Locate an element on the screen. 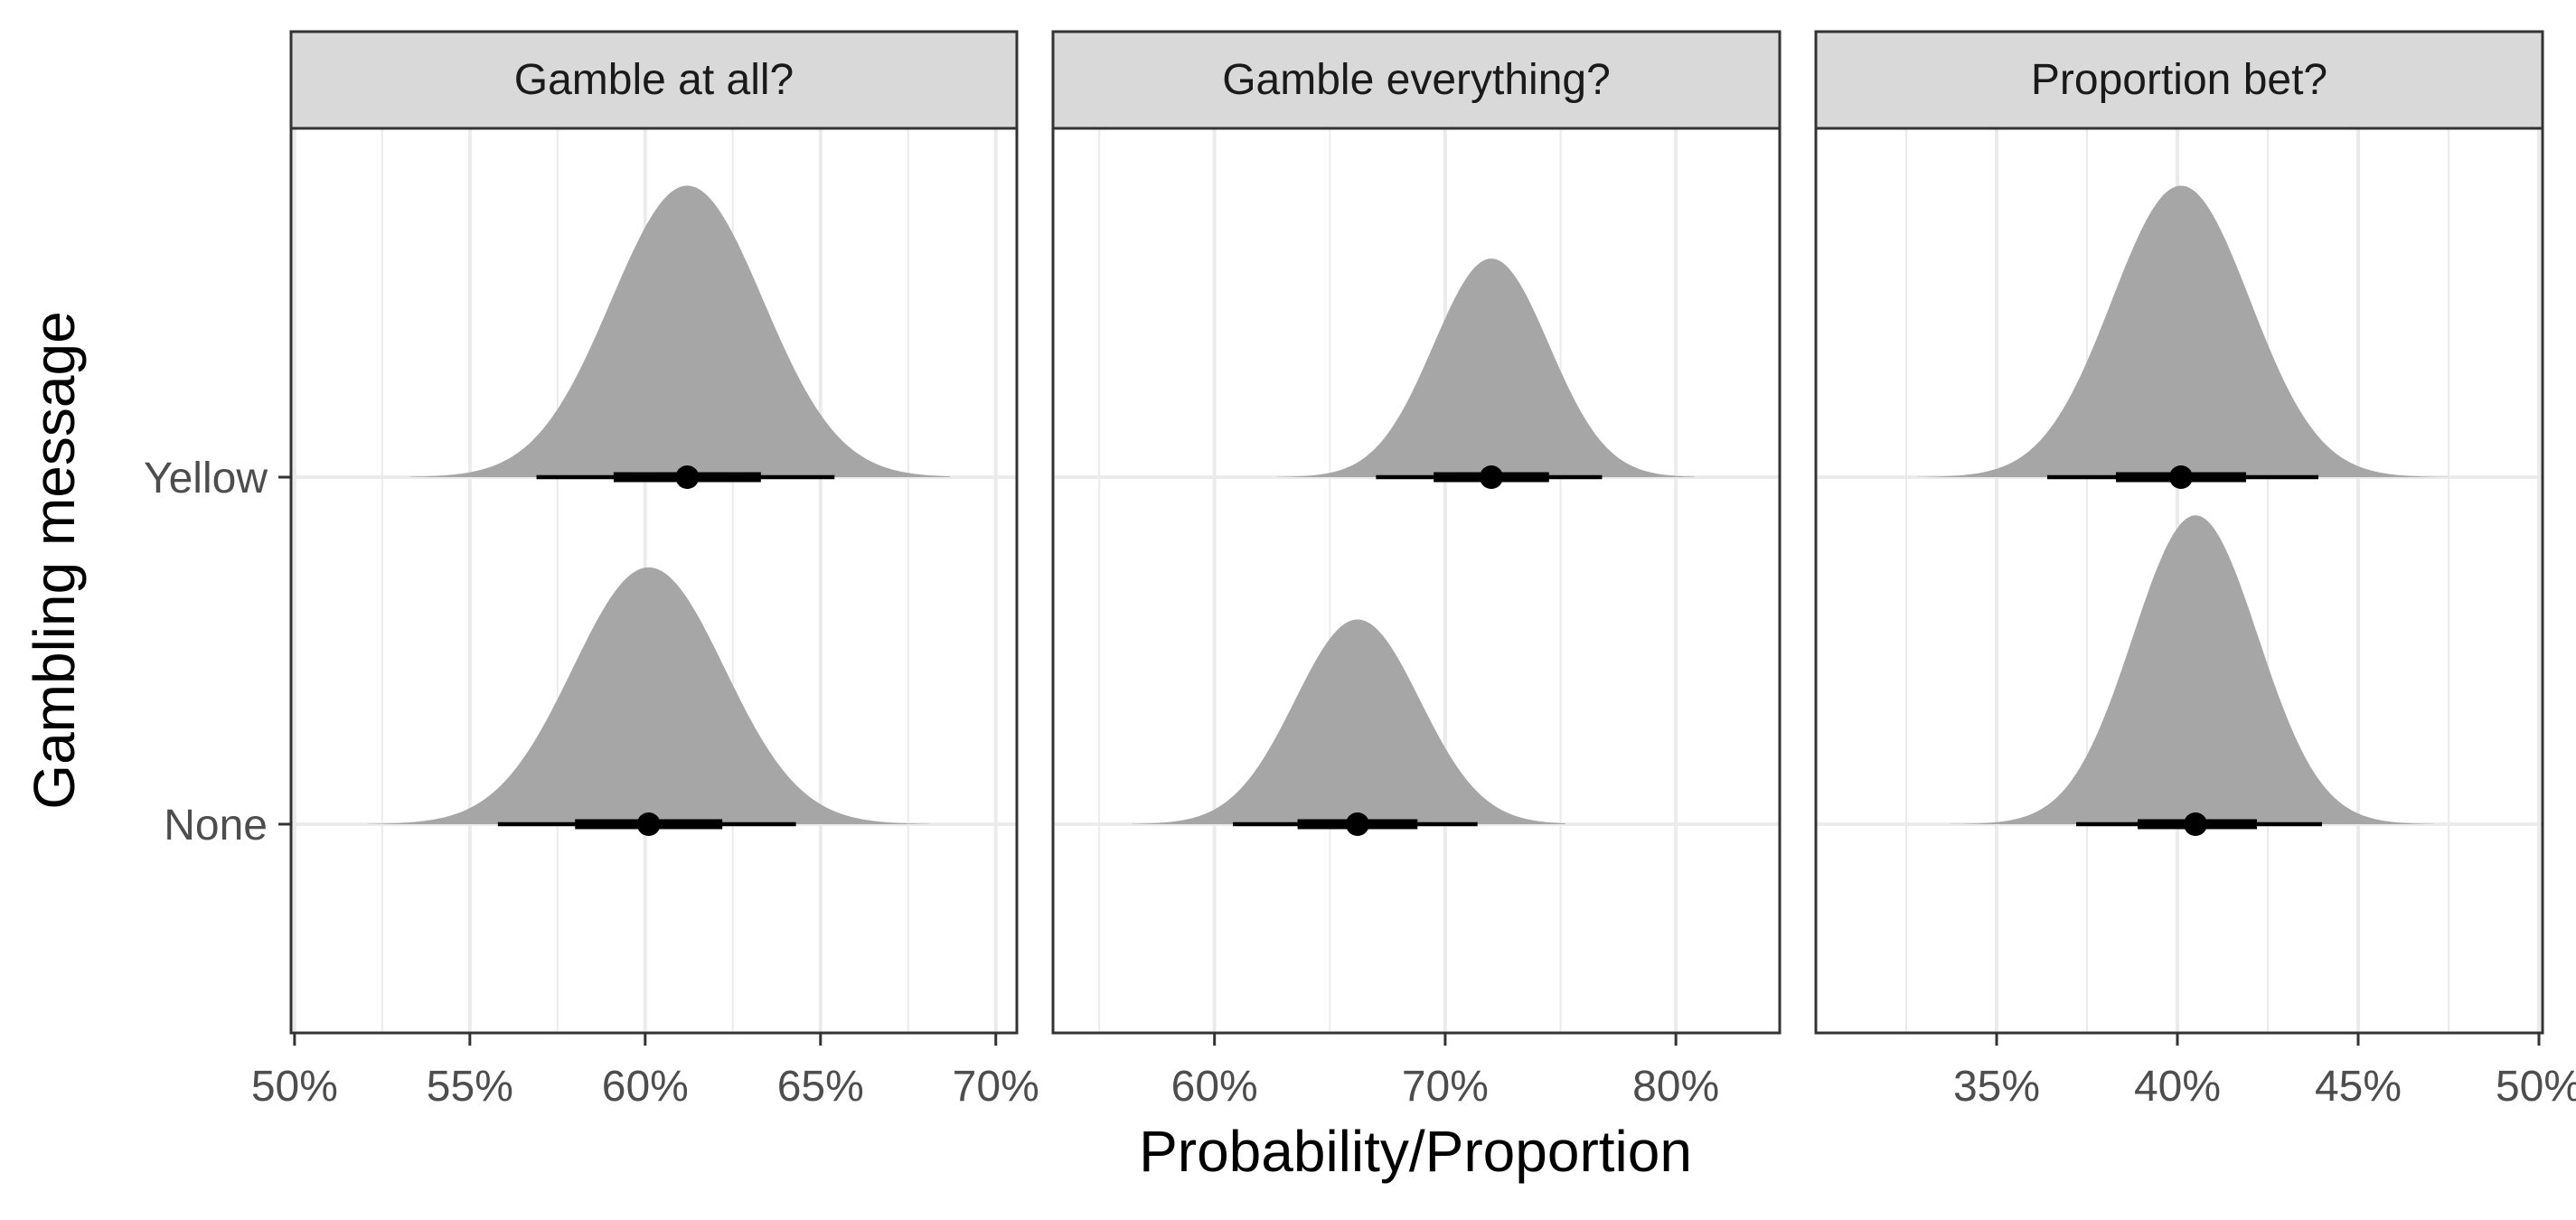 The width and height of the screenshot is (2576, 1220). density-proportion-bet-none is located at coordinates (2192, 669).